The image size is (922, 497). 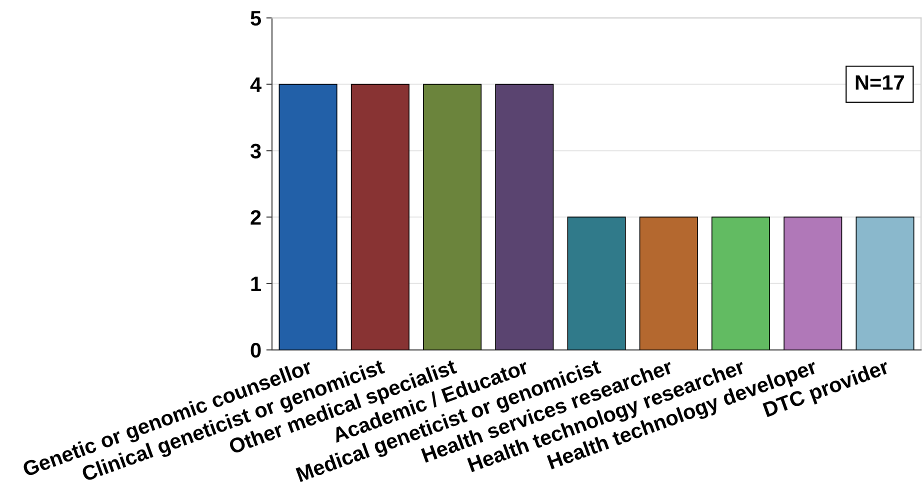 What do you see at coordinates (255, 350) in the screenshot?
I see `y-tick-label: 0` at bounding box center [255, 350].